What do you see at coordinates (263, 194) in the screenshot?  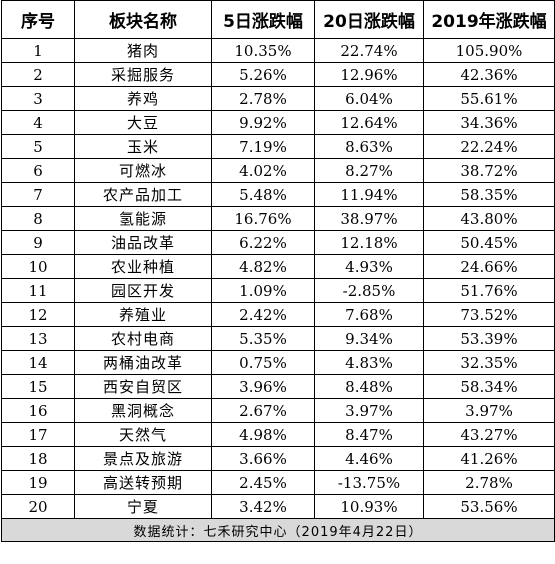 I see `cell-5d-change: 5.48%` at bounding box center [263, 194].